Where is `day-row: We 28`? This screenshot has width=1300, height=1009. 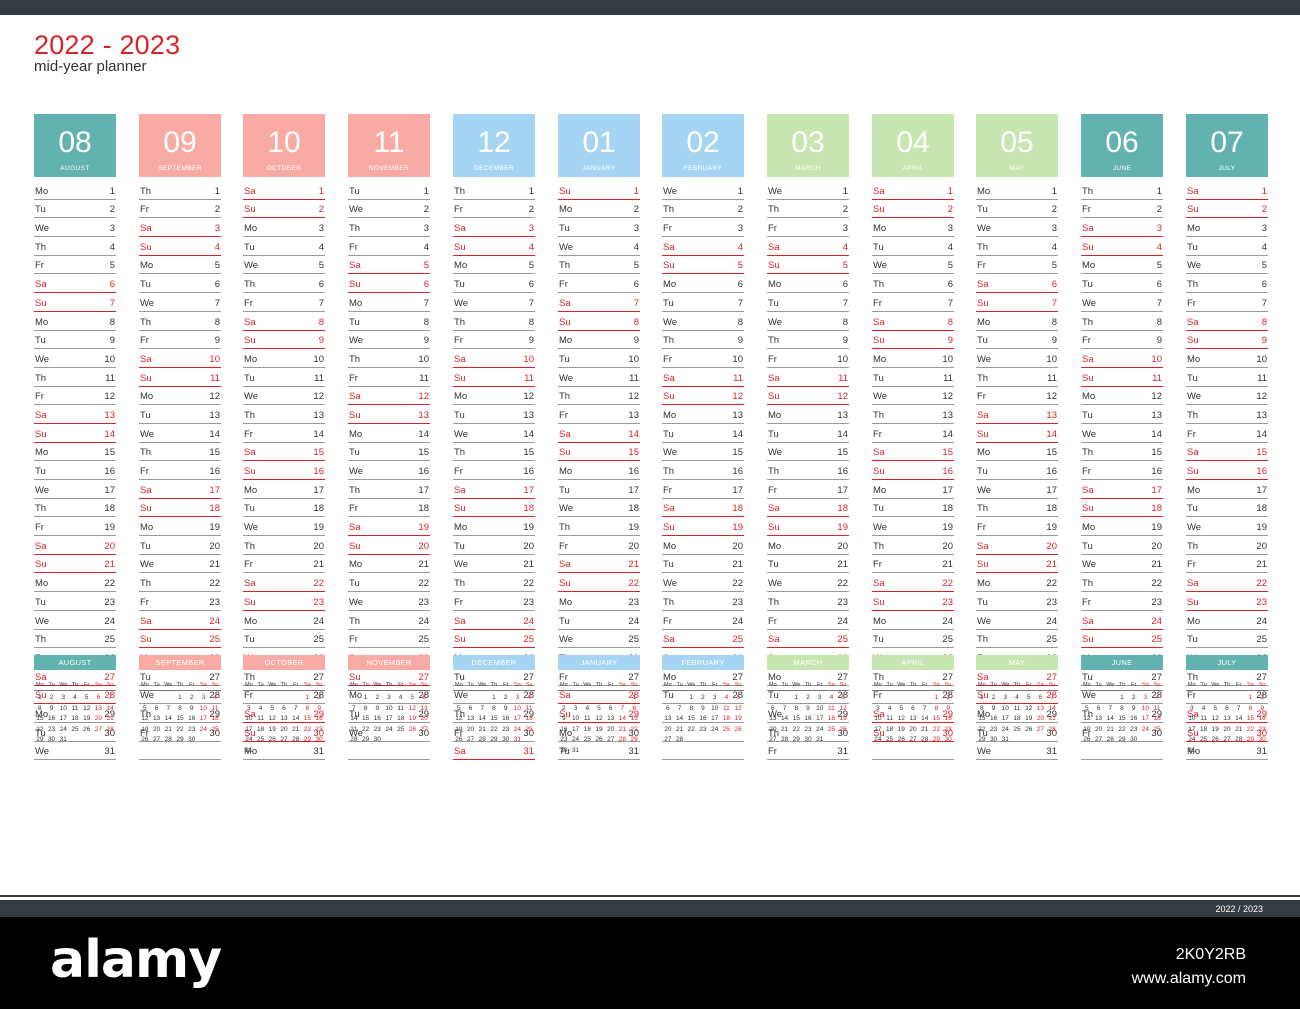
day-row: We 28 is located at coordinates (494, 695).